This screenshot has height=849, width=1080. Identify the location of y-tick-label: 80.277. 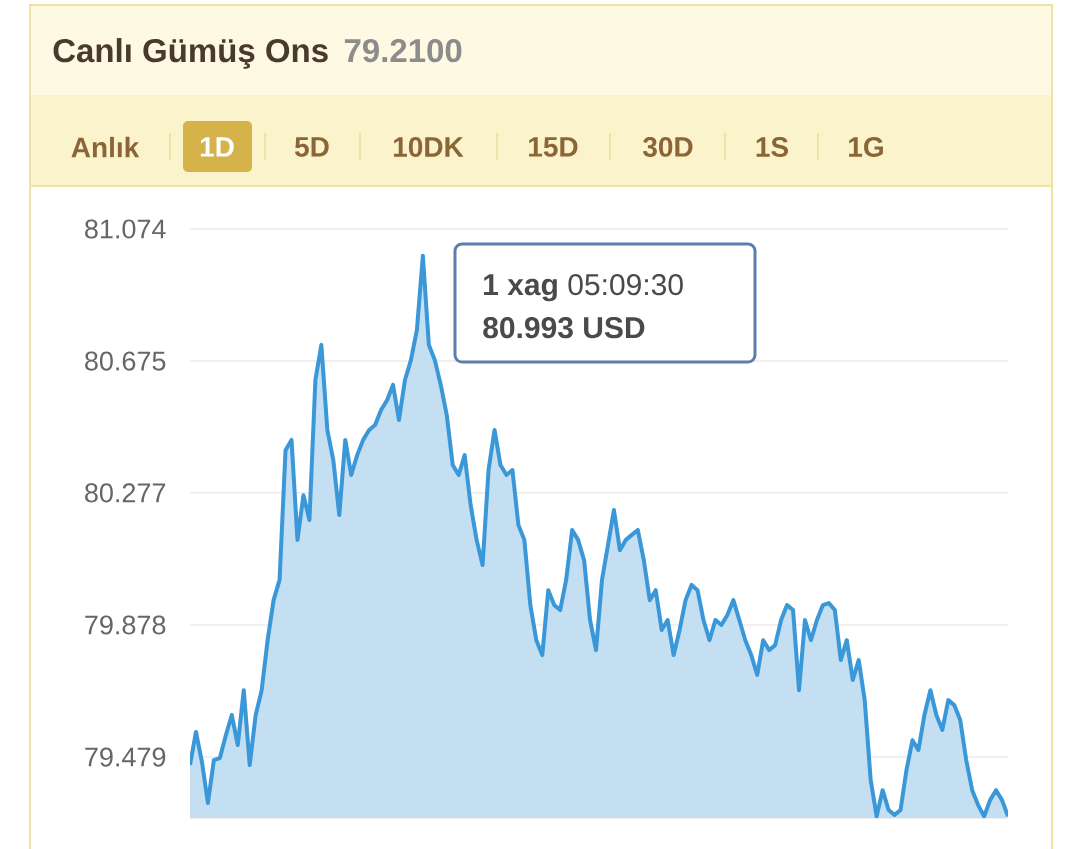
(125, 493).